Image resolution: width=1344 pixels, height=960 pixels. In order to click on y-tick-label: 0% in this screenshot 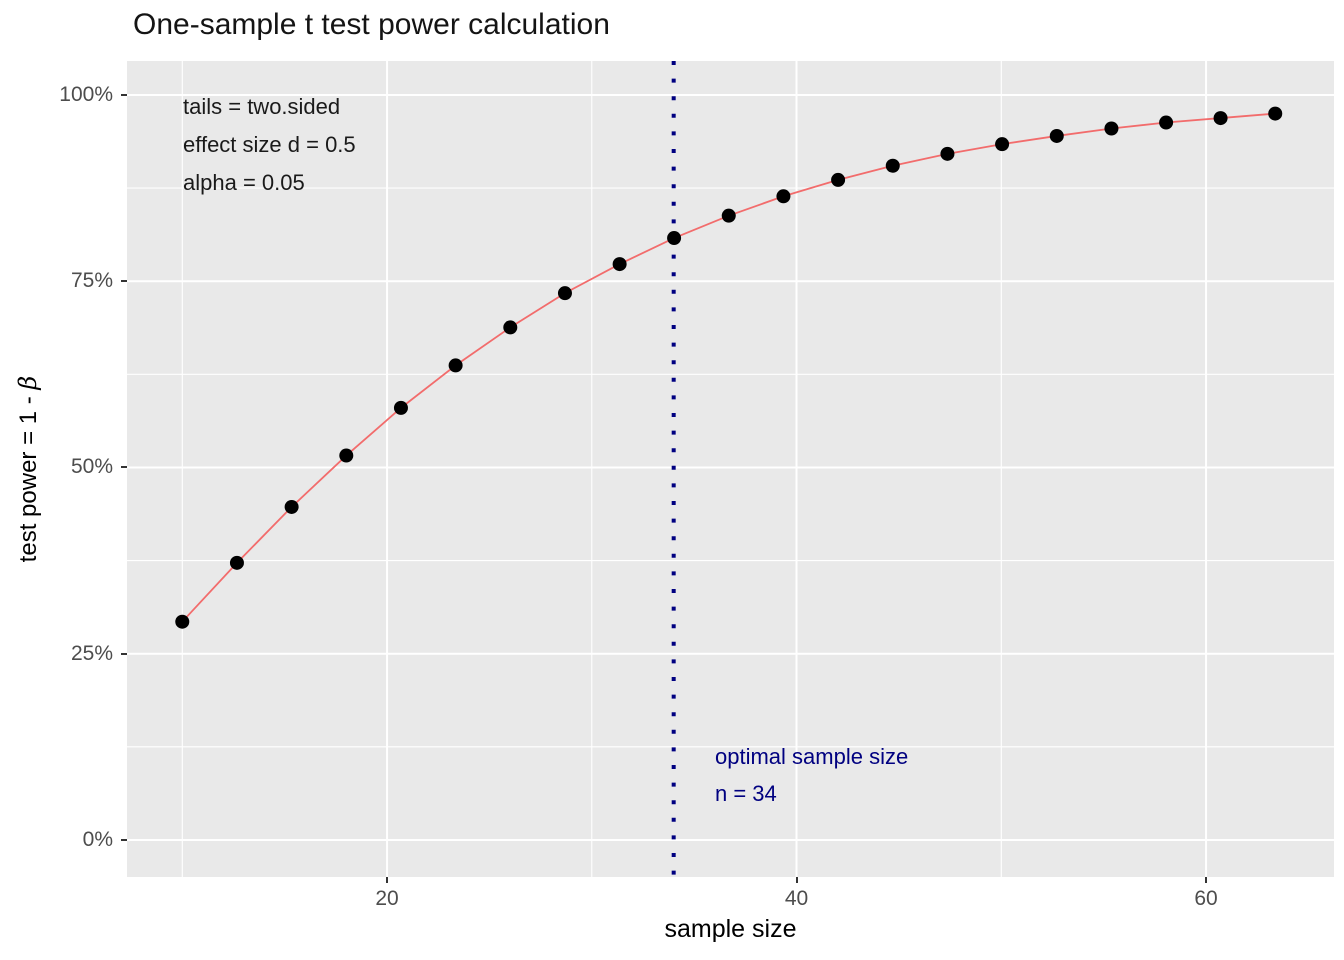, I will do `click(97, 839)`.